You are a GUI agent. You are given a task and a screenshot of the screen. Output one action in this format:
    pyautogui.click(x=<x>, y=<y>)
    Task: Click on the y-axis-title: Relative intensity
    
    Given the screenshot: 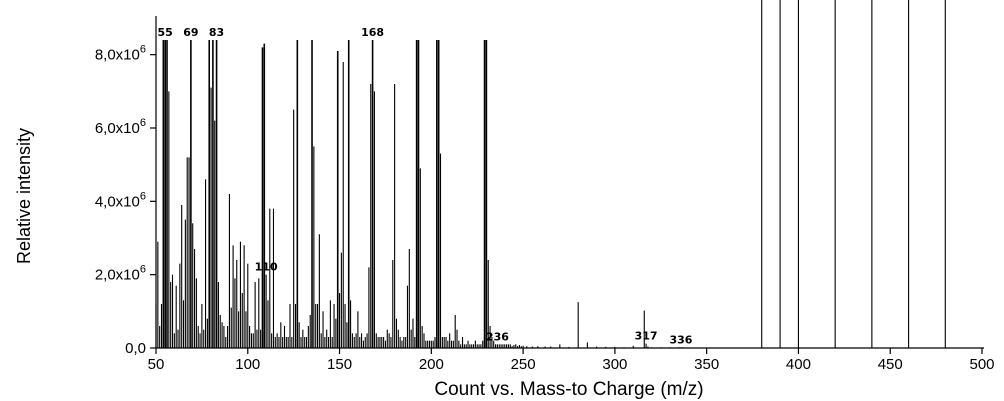 What is the action you would take?
    pyautogui.click(x=24, y=196)
    